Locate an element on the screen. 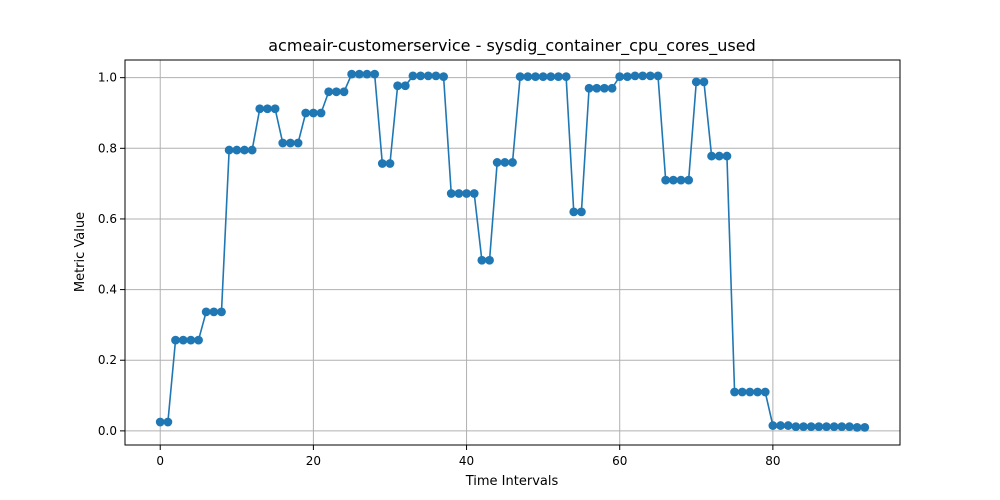 The height and width of the screenshot is (500, 1000). y-tick-label: 0.4 is located at coordinates (107, 290).